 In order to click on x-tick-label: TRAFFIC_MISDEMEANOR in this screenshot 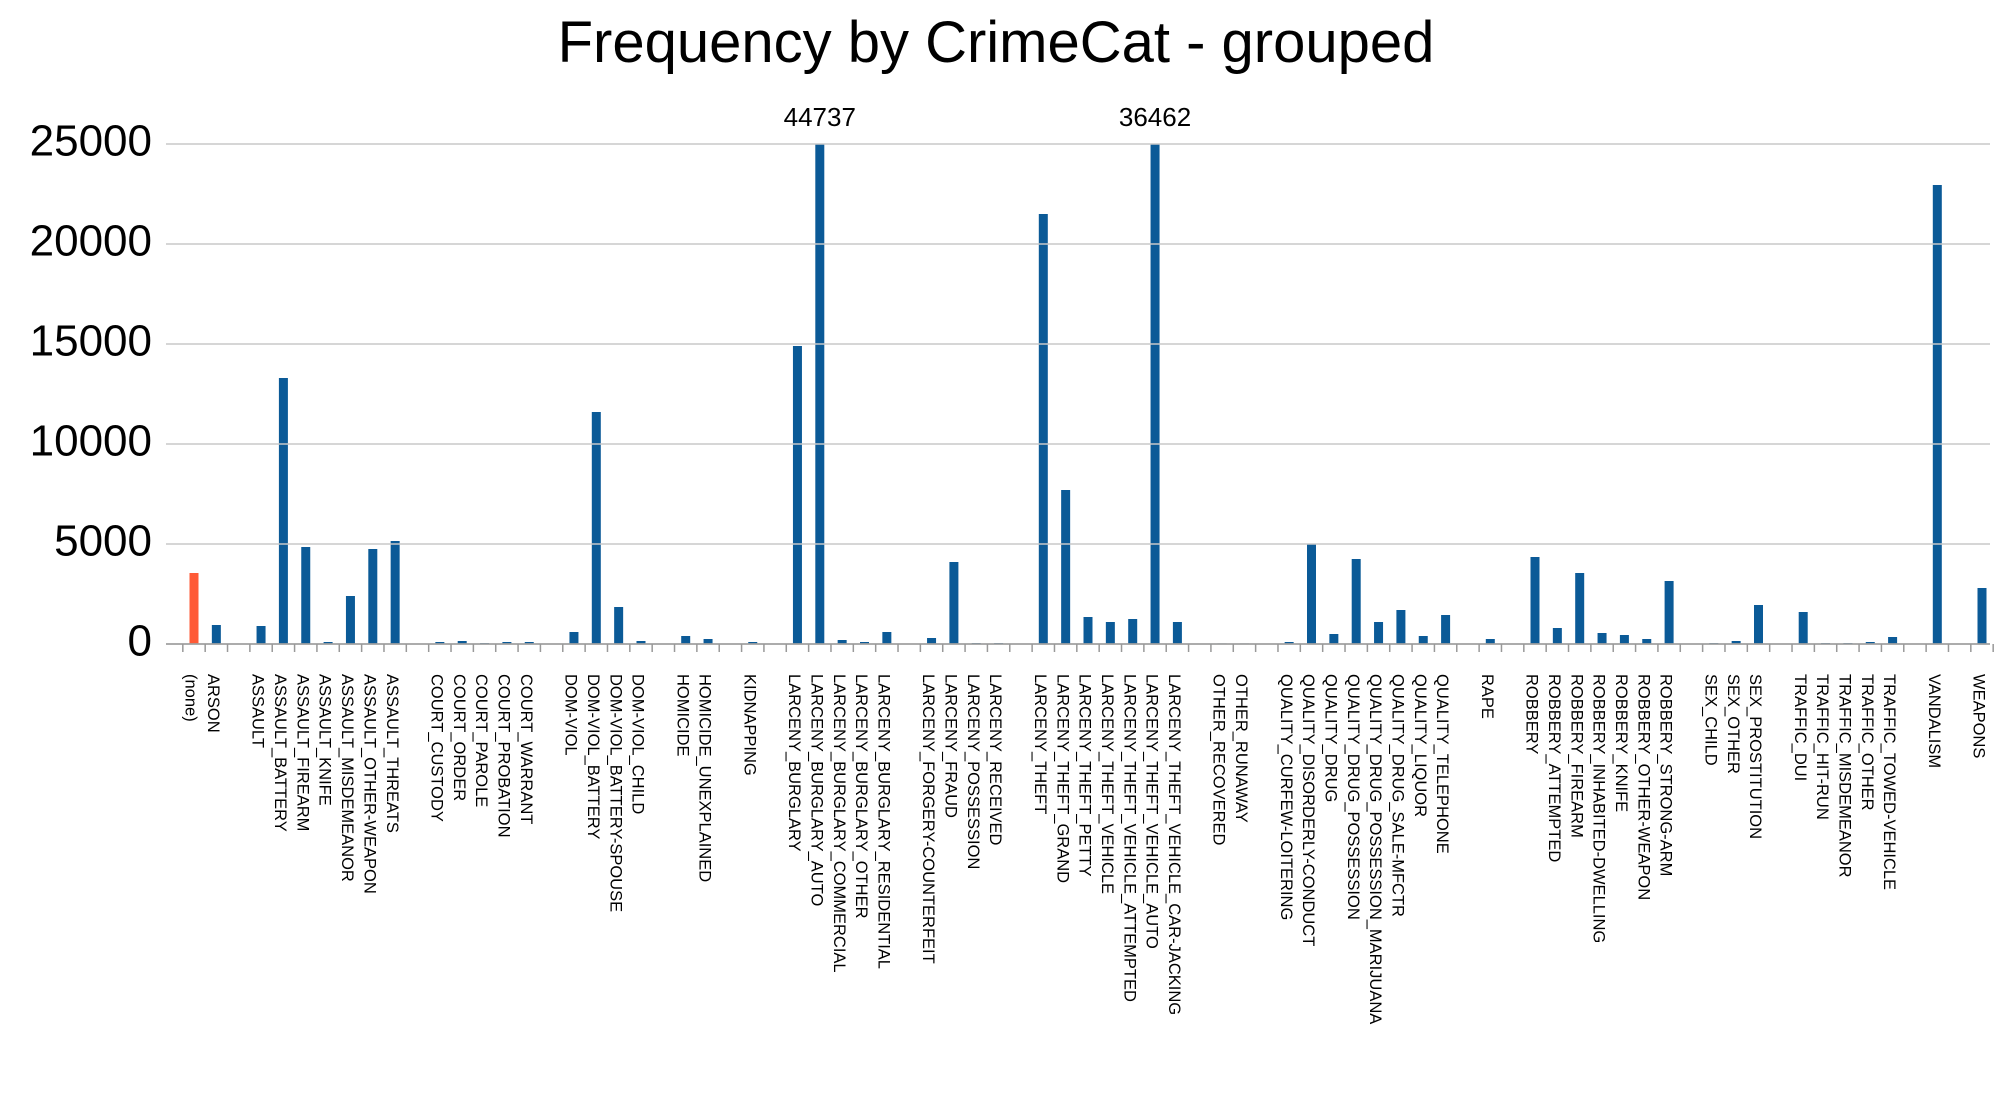, I will do `click(1845, 776)`.